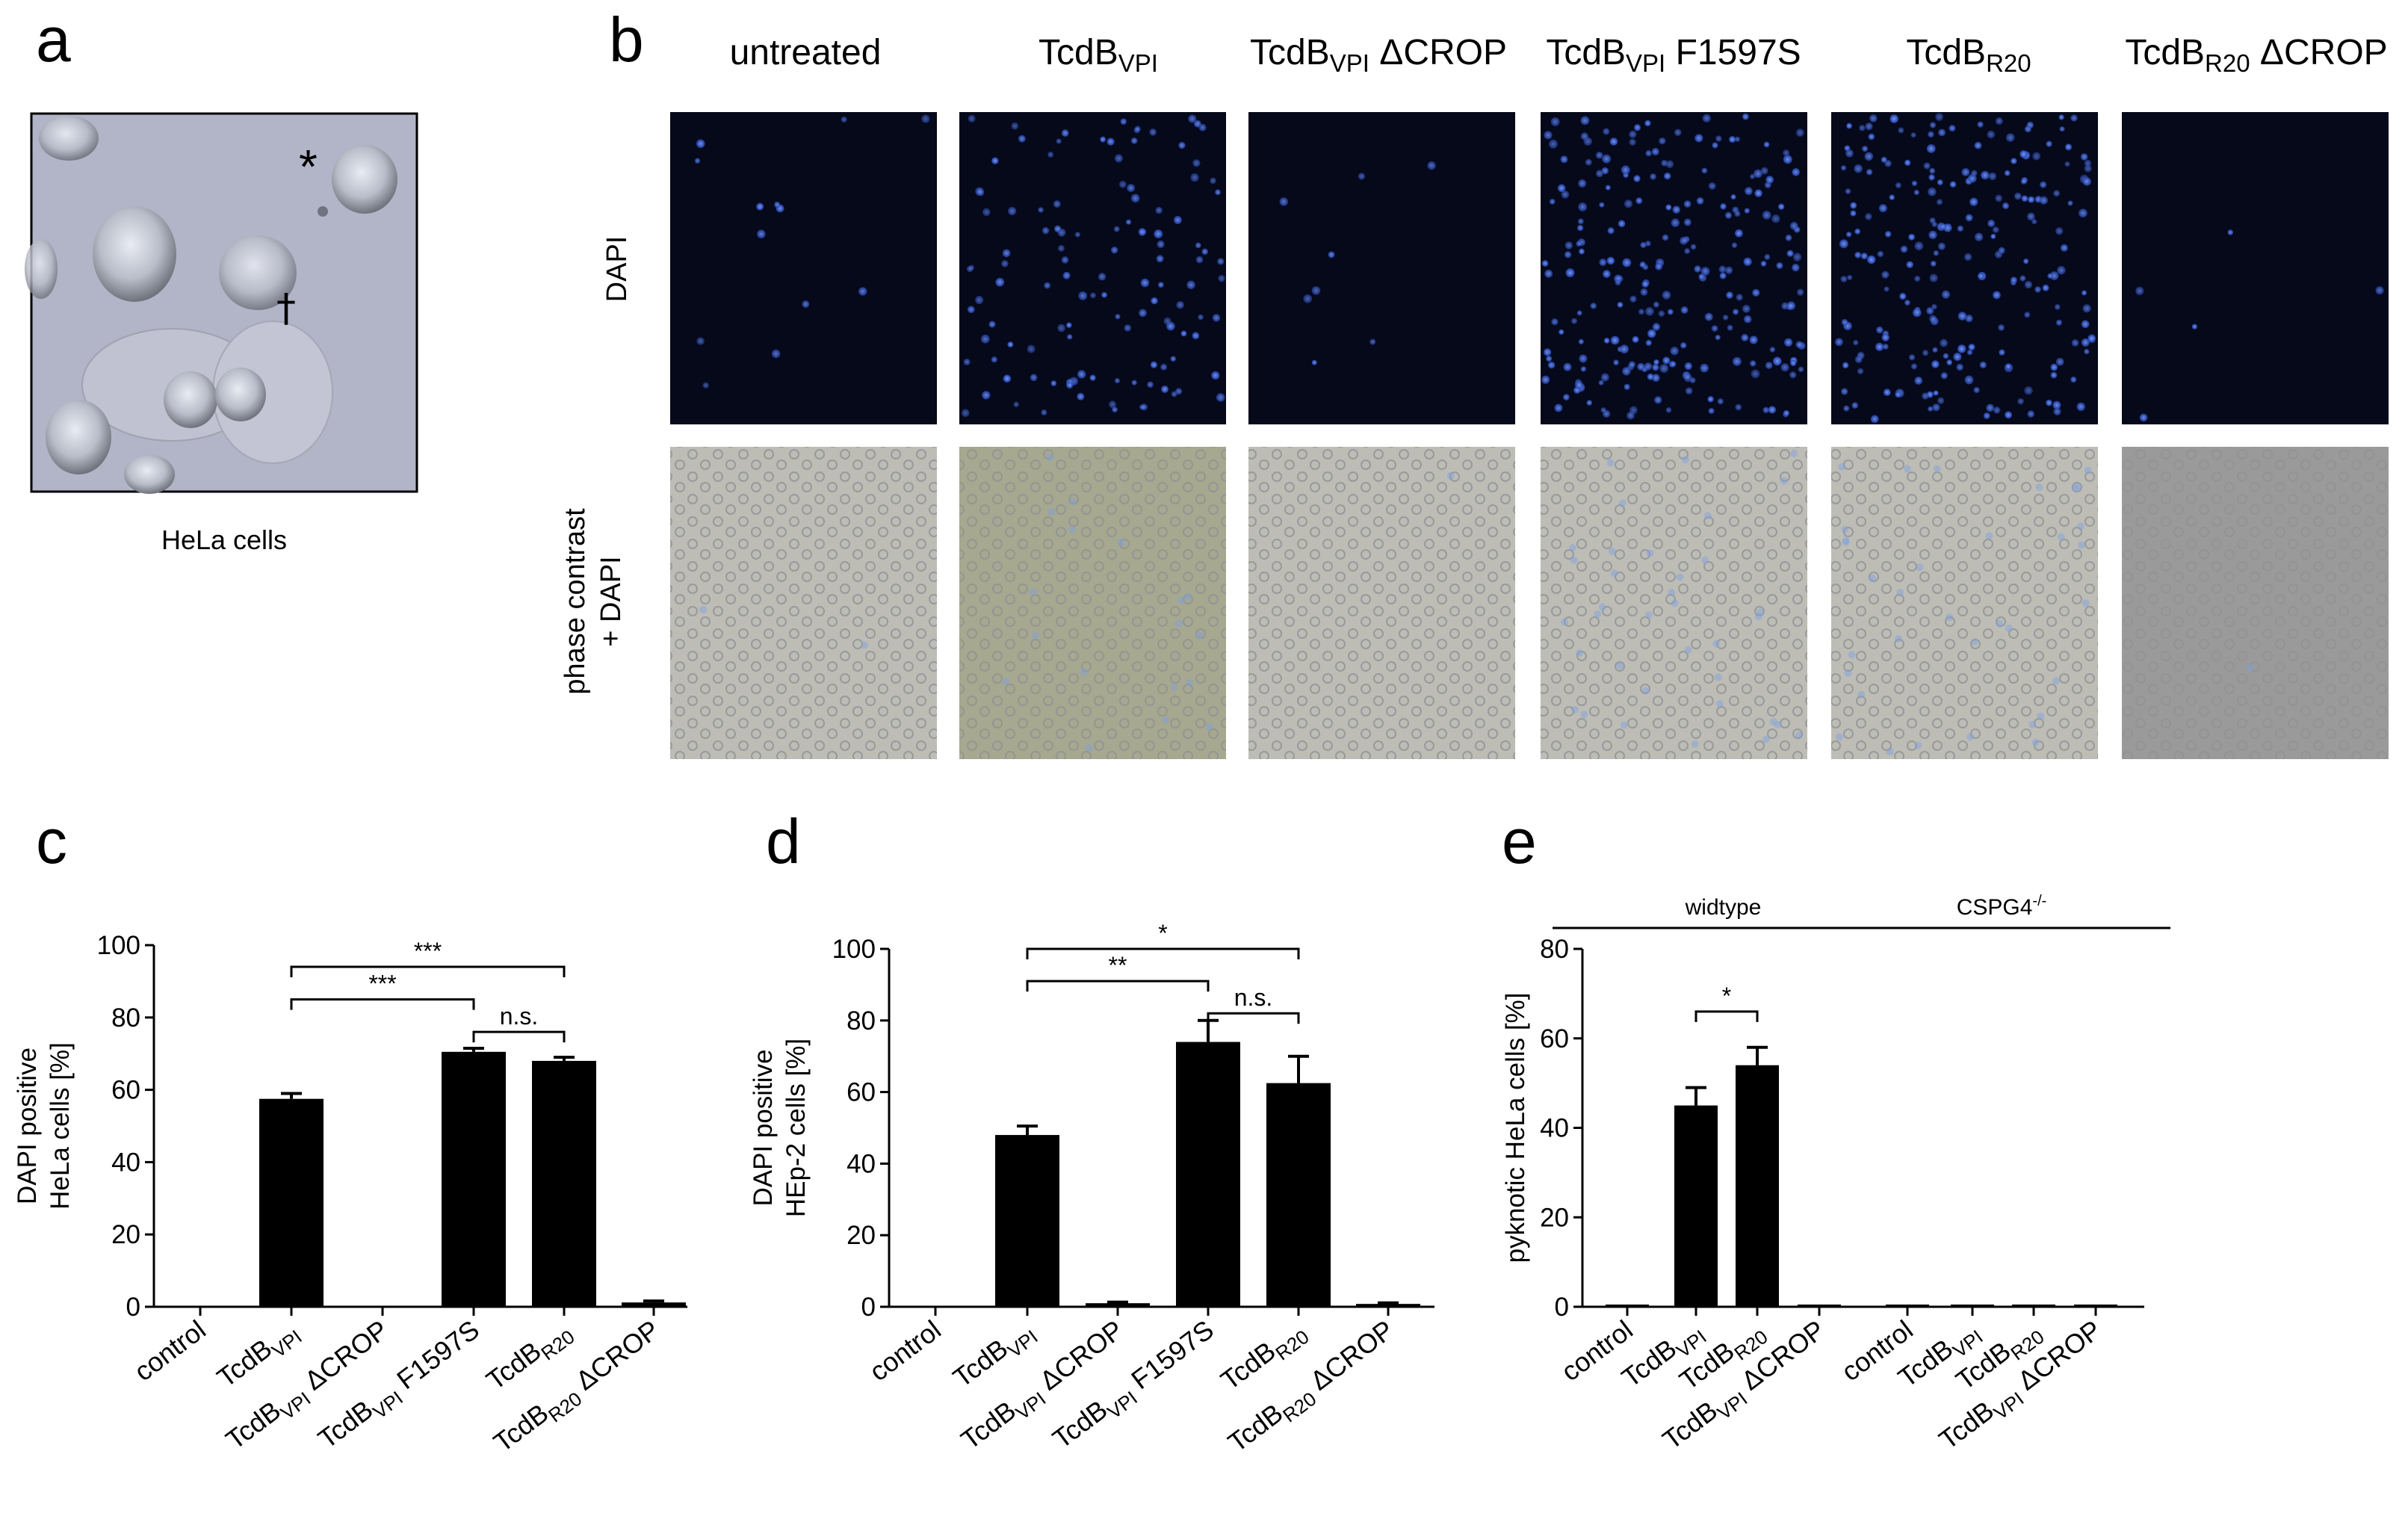 This screenshot has width=2408, height=1513. I want to click on panel-b-letter: b, so click(627, 40).